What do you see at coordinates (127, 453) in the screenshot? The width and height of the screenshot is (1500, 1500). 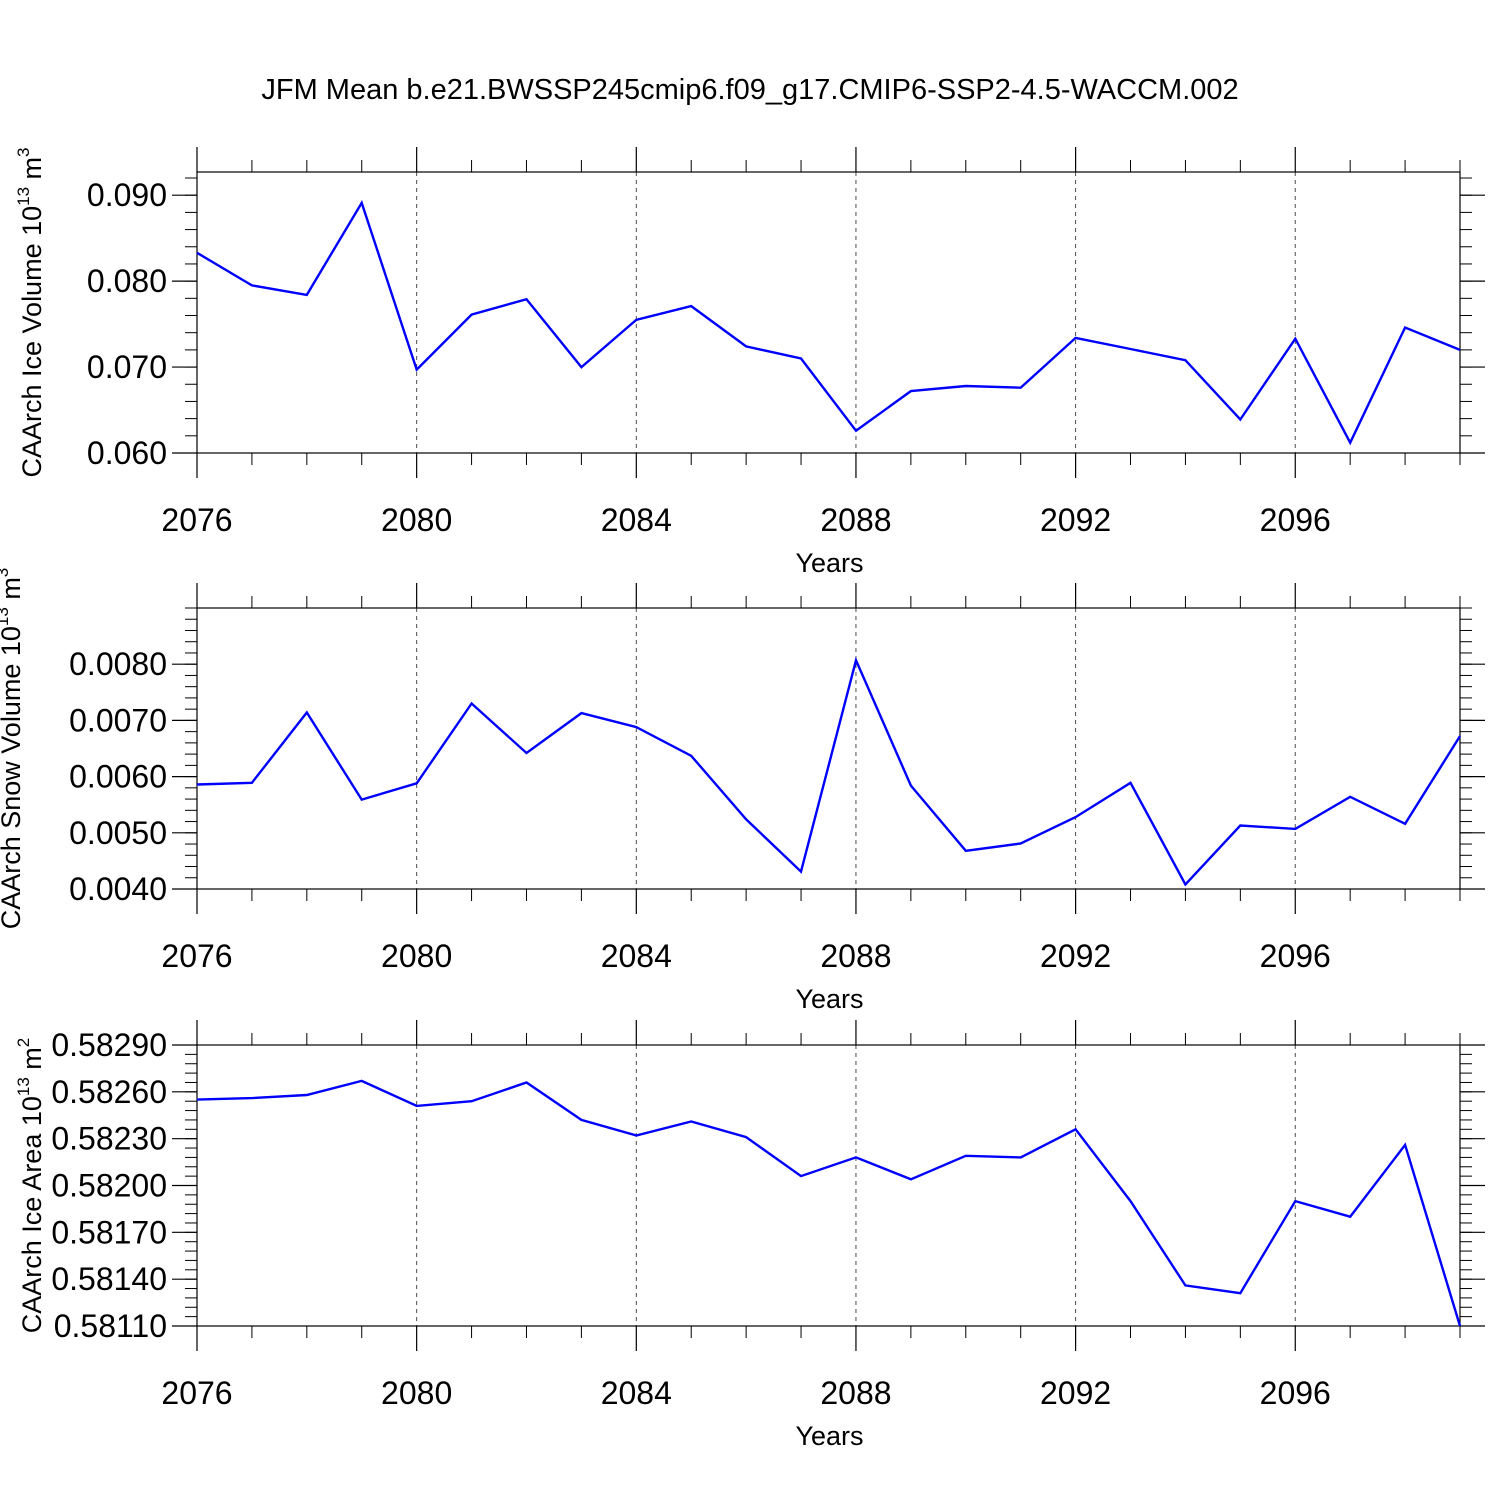 I see `y-tick-label: 0.060` at bounding box center [127, 453].